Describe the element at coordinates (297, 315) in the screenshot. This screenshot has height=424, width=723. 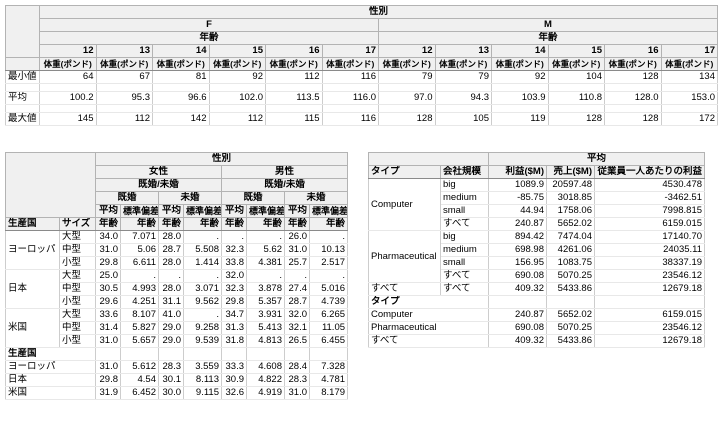
I see `value-cell: 32.0` at that location.